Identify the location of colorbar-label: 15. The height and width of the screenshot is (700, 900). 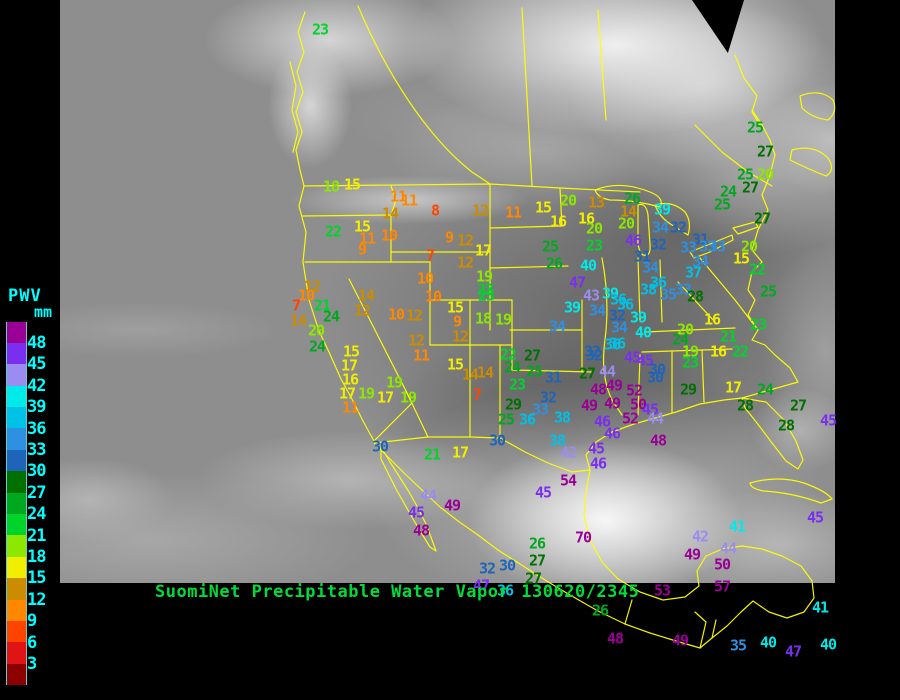
(37, 578).